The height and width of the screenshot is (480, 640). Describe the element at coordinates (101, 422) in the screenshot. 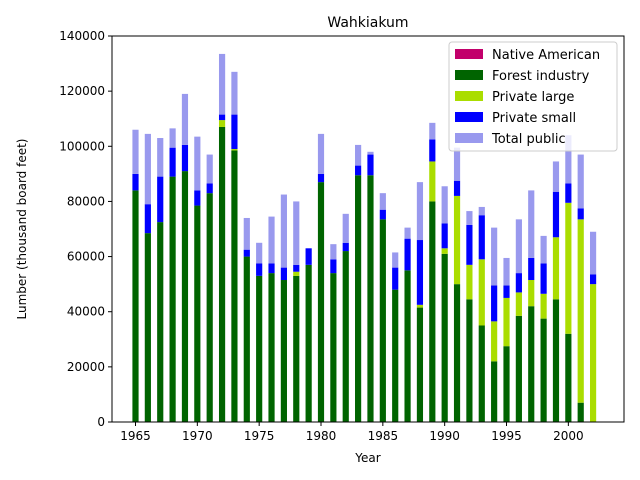

I see `y-tick-label: 0` at that location.